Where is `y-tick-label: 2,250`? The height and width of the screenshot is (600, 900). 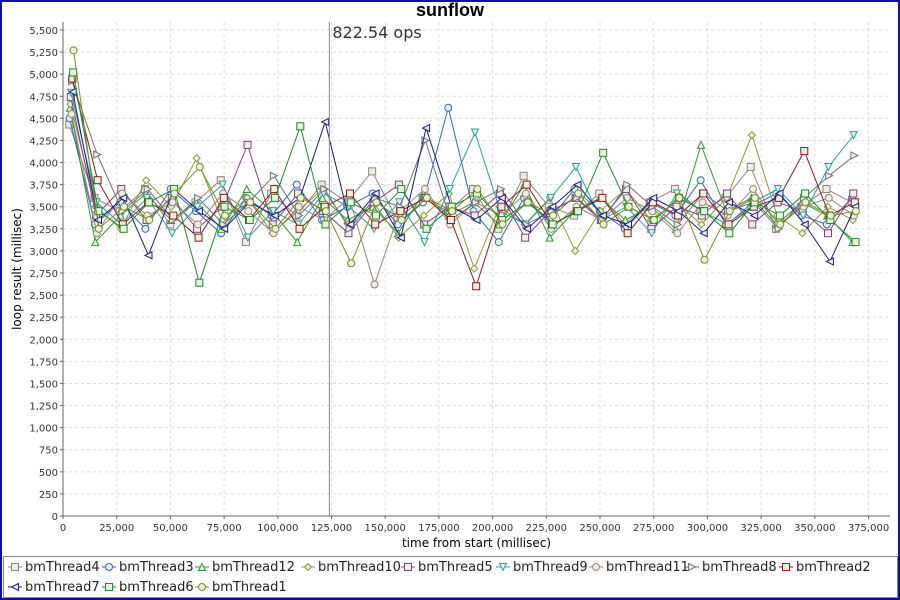 y-tick-label: 2,250 is located at coordinates (43, 318).